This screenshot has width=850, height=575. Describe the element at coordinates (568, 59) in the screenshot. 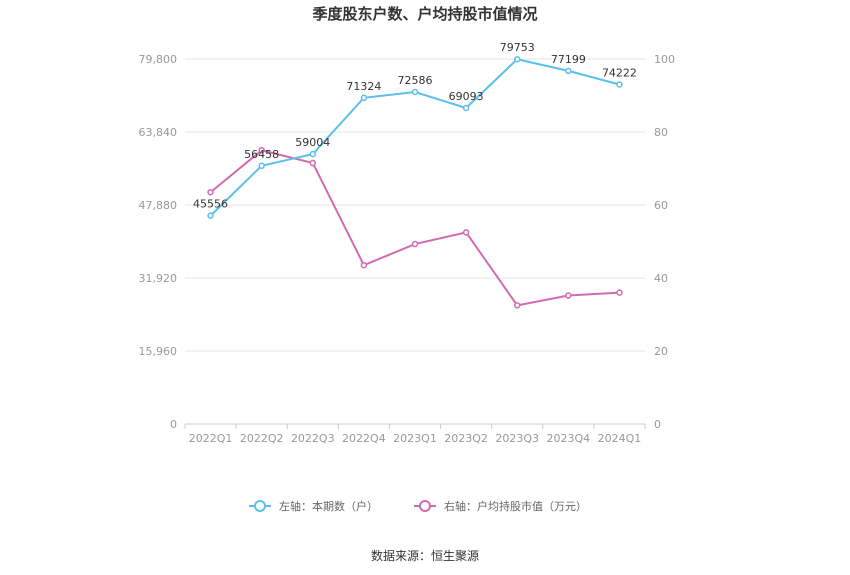

I see `data-label: 77199` at that location.